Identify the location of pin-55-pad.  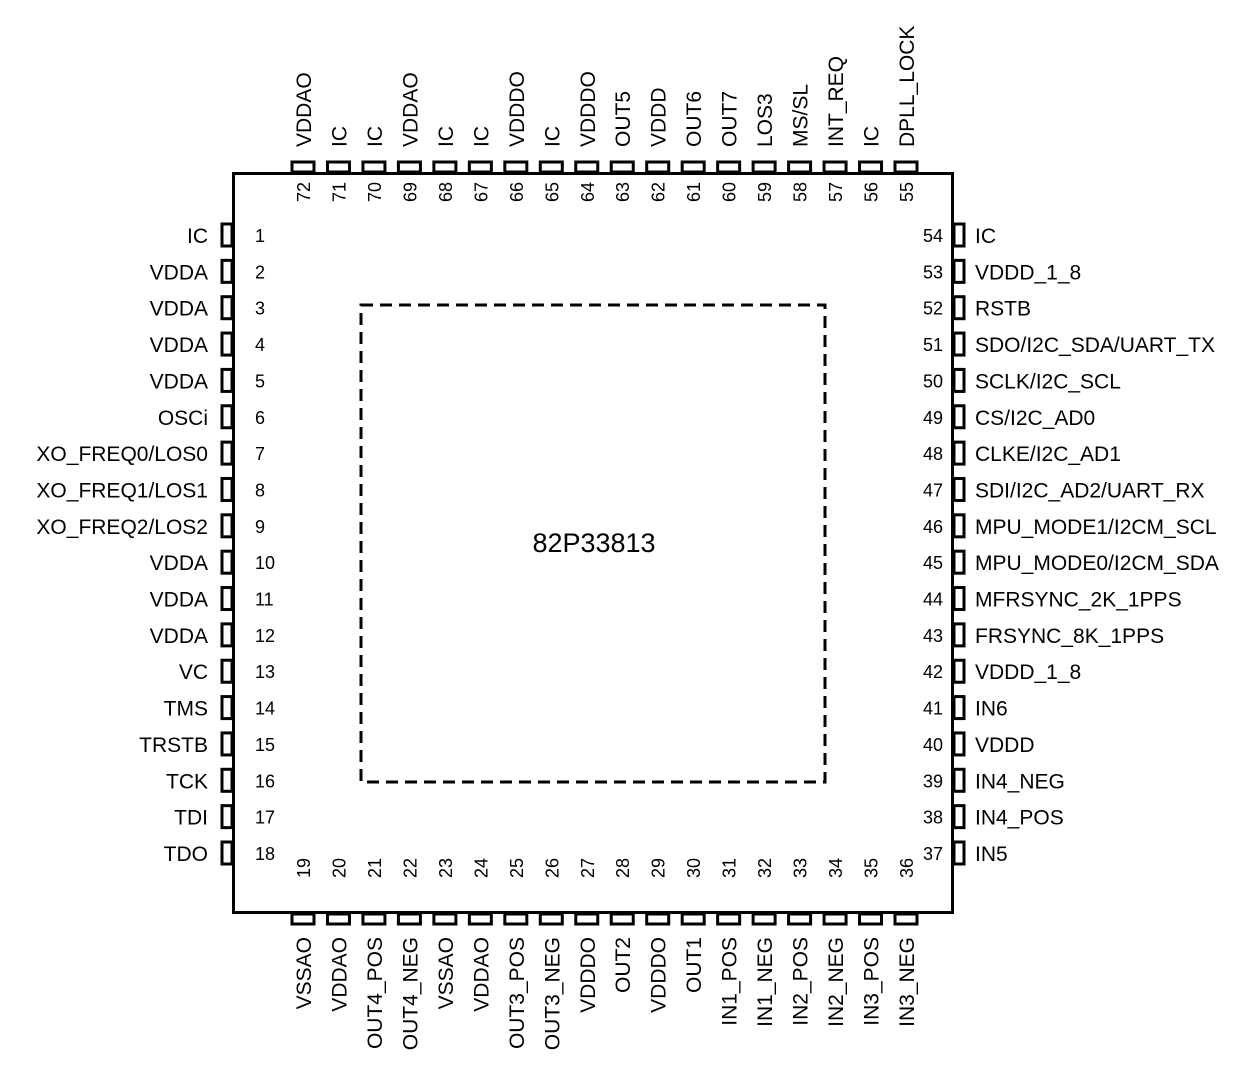
(906, 167).